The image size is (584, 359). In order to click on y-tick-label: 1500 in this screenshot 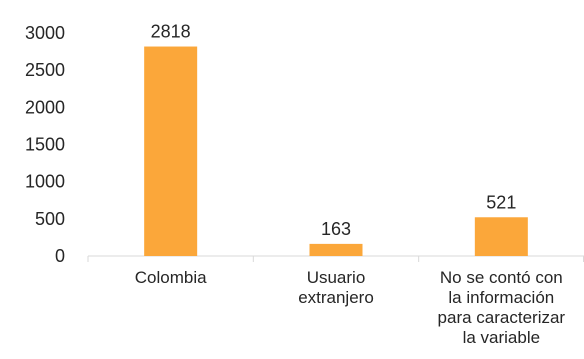, I will do `click(45, 145)`.